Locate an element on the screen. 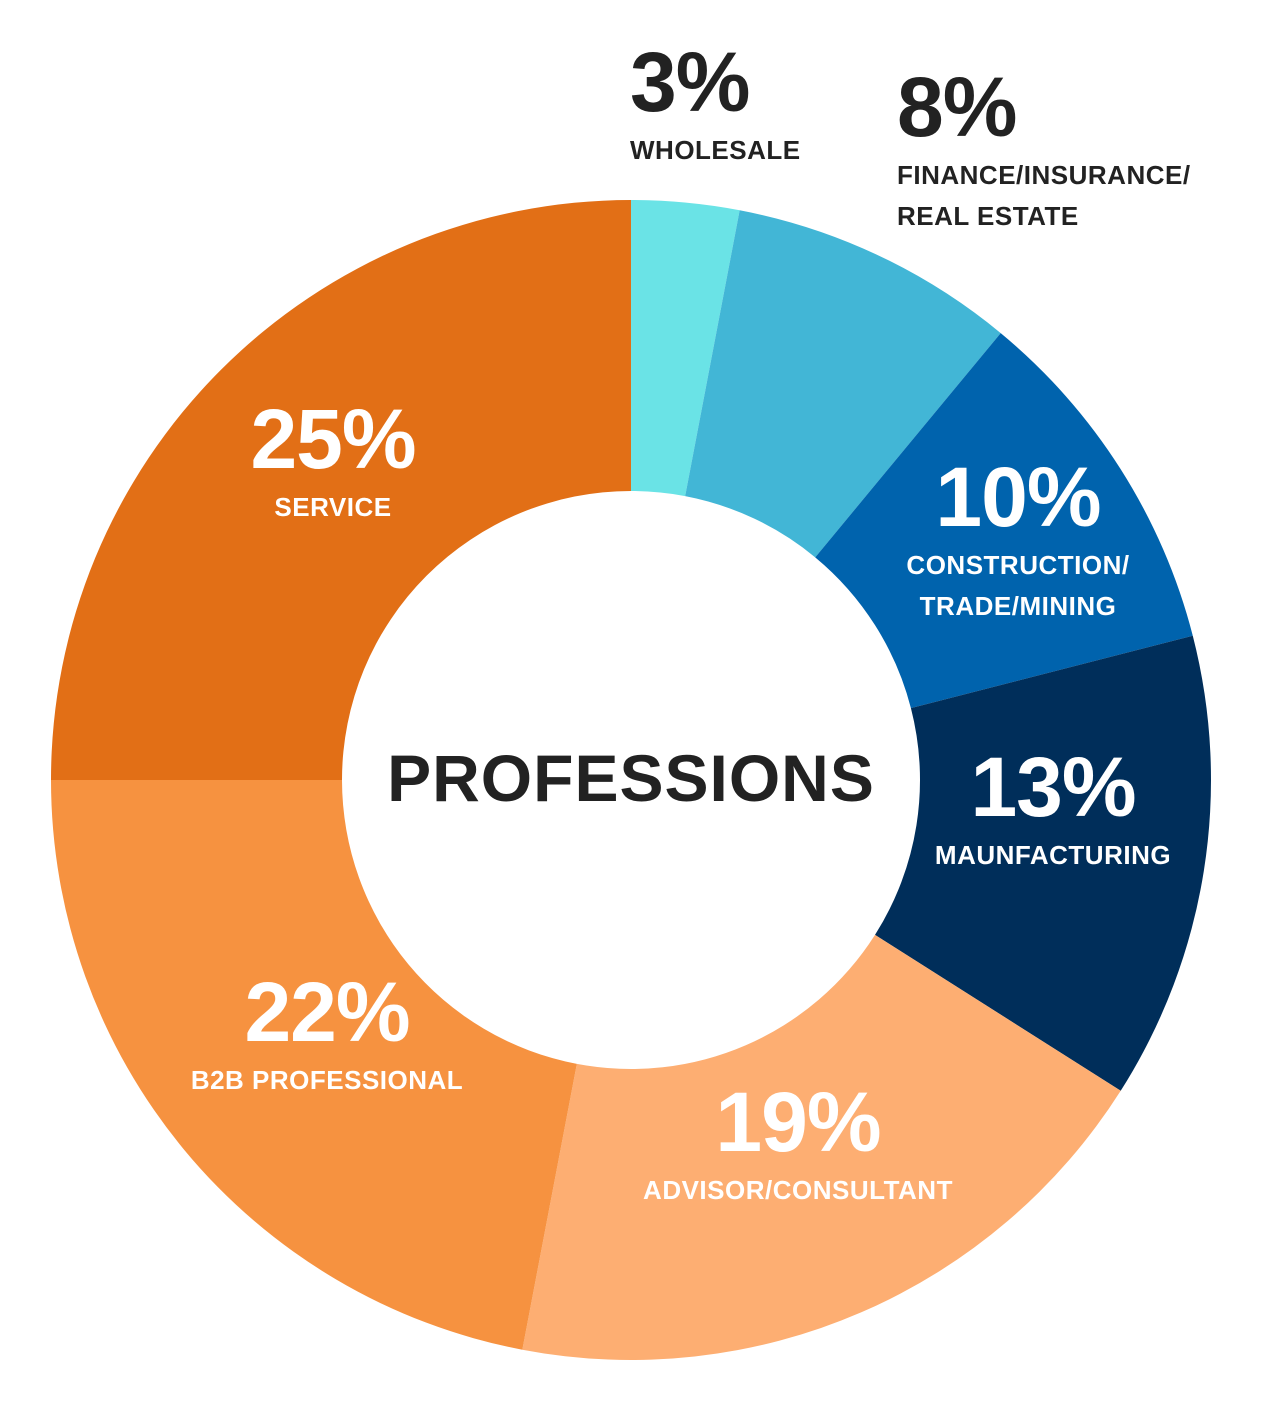  slice-label: 19% ADVISOR/CONSULTANT is located at coordinates (798, 1145).